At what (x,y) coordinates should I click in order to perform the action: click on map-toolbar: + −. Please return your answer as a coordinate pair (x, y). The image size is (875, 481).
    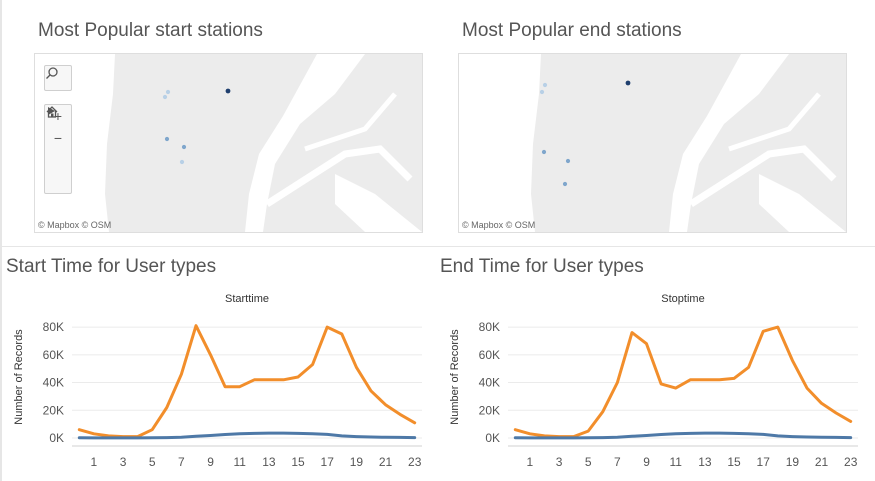
    Looking at the image, I should click on (58, 149).